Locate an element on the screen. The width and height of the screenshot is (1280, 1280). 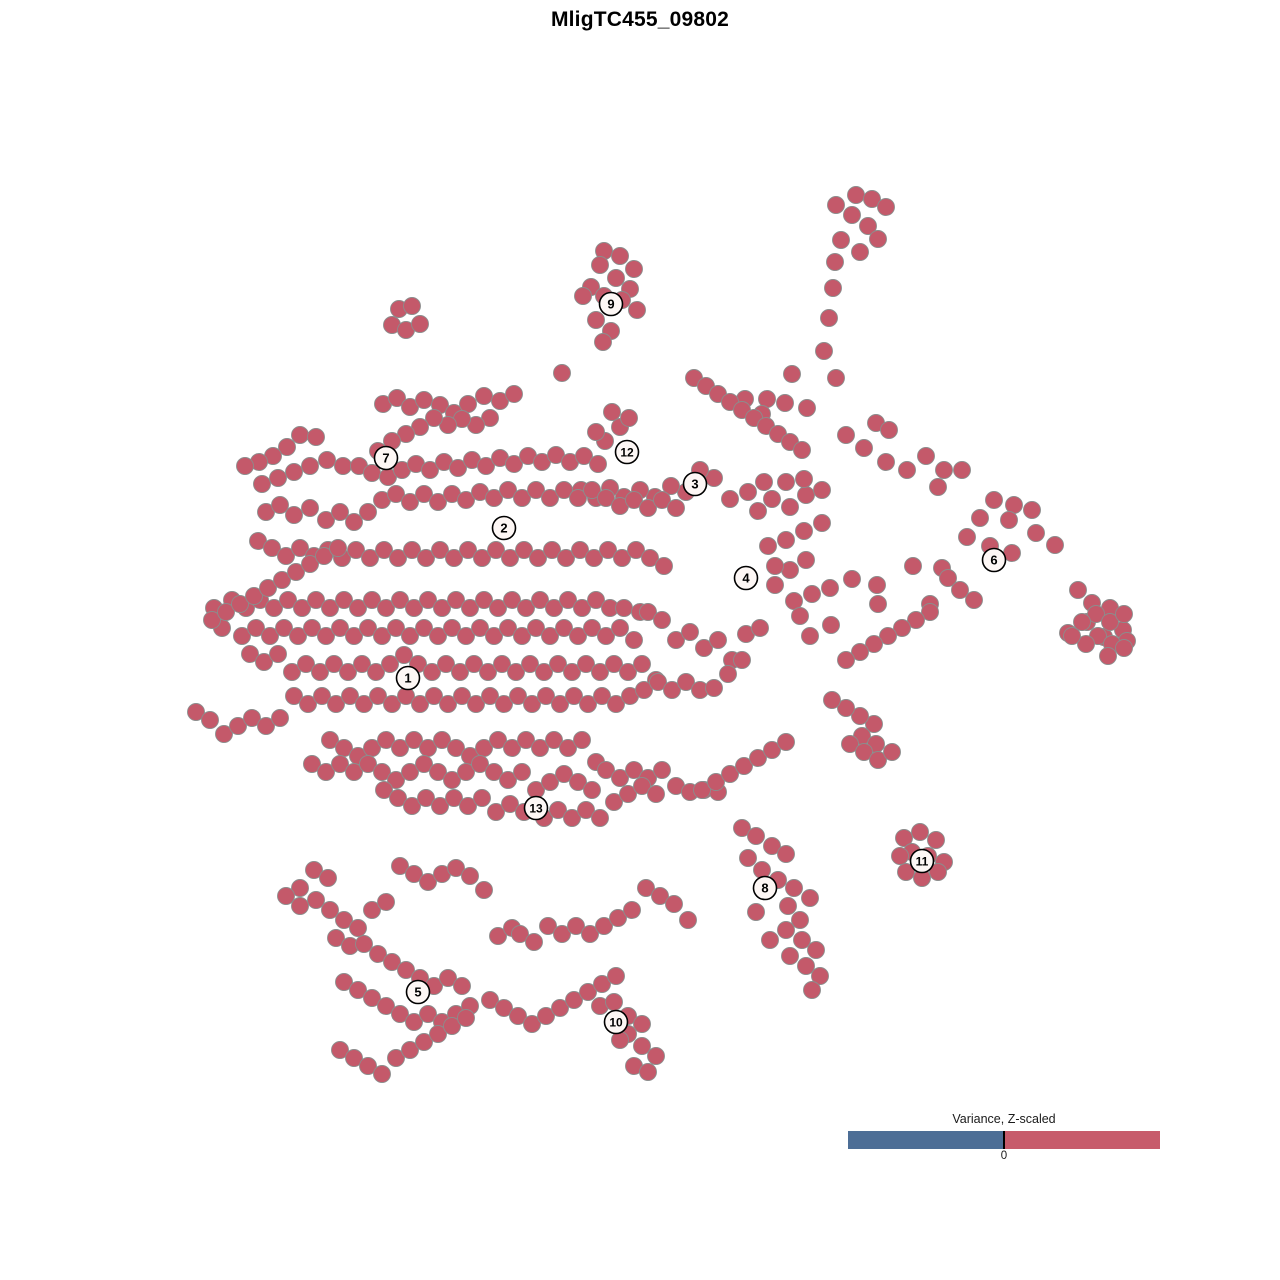
cluster-label-1: 1 is located at coordinates (408, 678).